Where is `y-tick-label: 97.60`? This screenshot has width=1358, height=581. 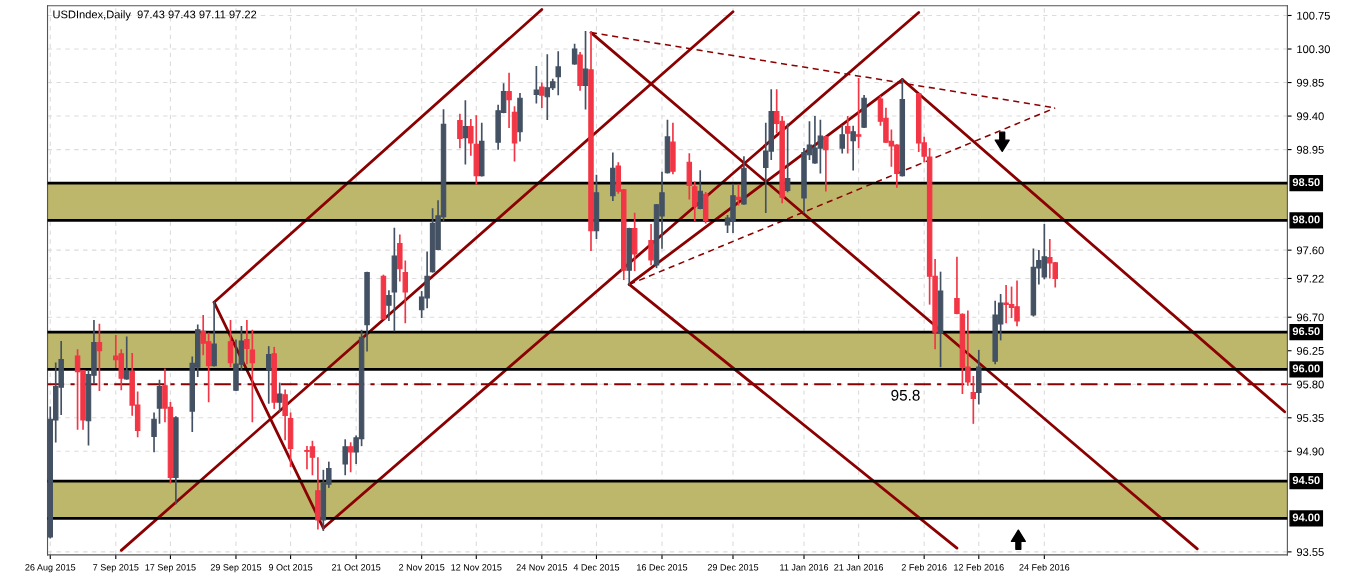 y-tick-label: 97.60 is located at coordinates (1310, 250).